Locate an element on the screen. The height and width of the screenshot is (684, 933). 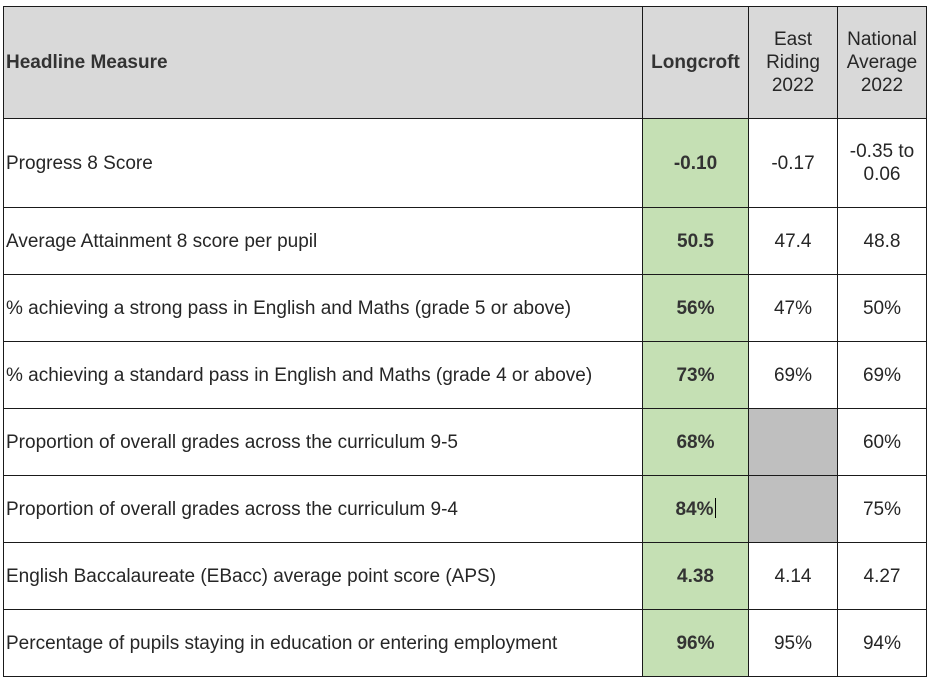
longcroft-value-text: 84% is located at coordinates (694, 509).